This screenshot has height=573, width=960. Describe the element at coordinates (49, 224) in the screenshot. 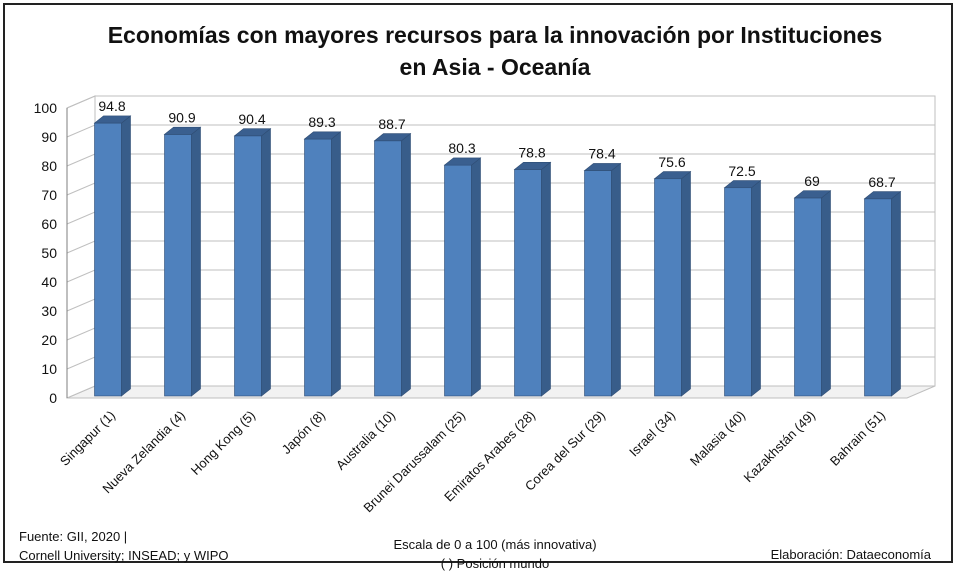

I see `y-tick-label: 60` at that location.